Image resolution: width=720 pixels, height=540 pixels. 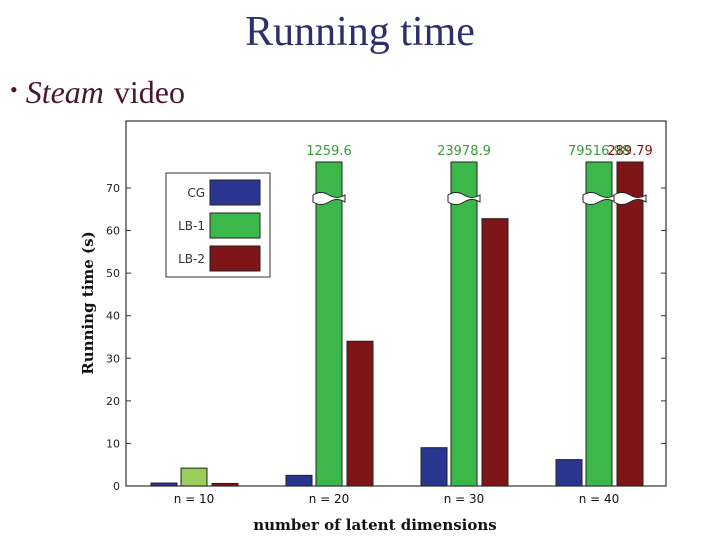 I want to click on y-tick-label: 20, so click(x=113, y=401).